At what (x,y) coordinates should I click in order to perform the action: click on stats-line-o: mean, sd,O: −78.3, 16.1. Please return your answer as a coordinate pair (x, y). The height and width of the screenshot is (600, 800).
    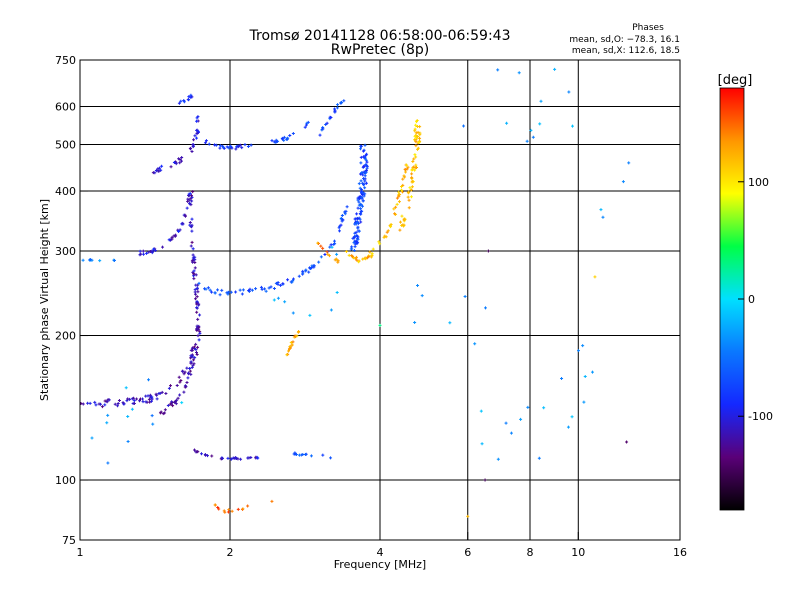
    Looking at the image, I should click on (624, 40).